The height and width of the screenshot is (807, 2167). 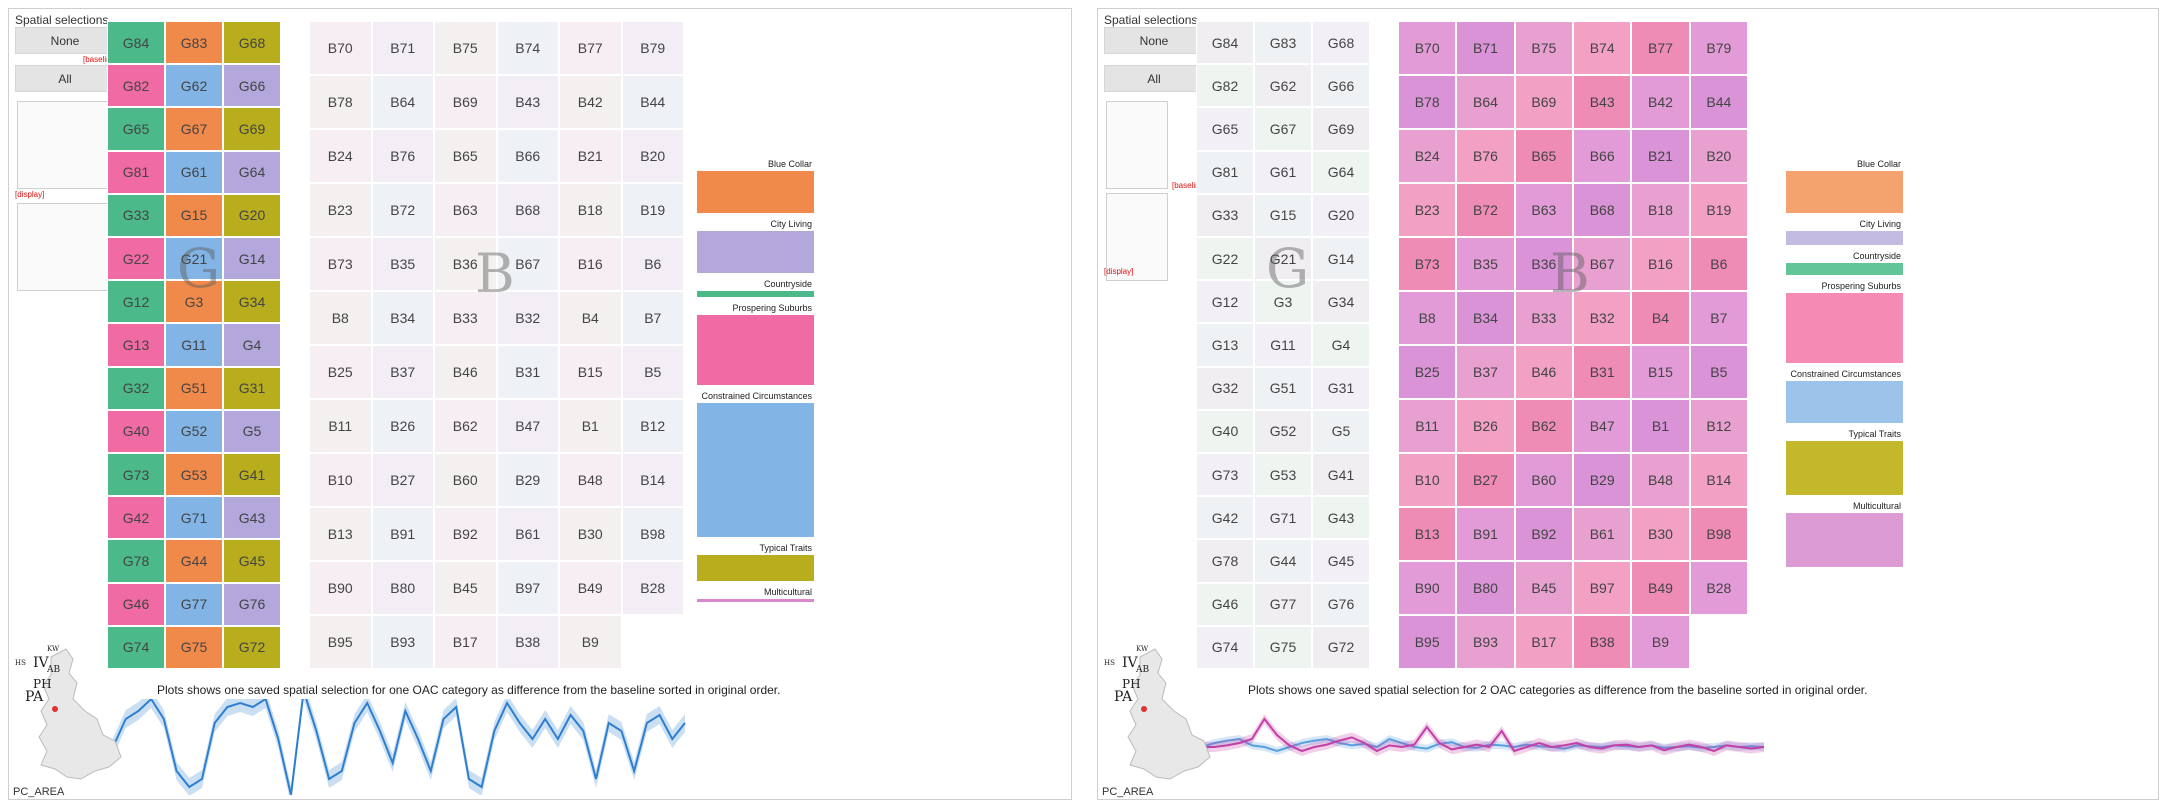 What do you see at coordinates (252, 302) in the screenshot?
I see `treemap-cell-g34: G34` at bounding box center [252, 302].